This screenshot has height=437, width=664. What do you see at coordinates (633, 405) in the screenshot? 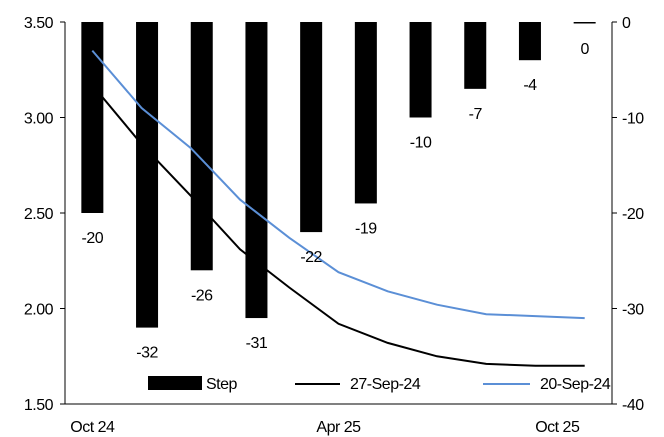
I see `right-tick-label: -40` at bounding box center [633, 405].